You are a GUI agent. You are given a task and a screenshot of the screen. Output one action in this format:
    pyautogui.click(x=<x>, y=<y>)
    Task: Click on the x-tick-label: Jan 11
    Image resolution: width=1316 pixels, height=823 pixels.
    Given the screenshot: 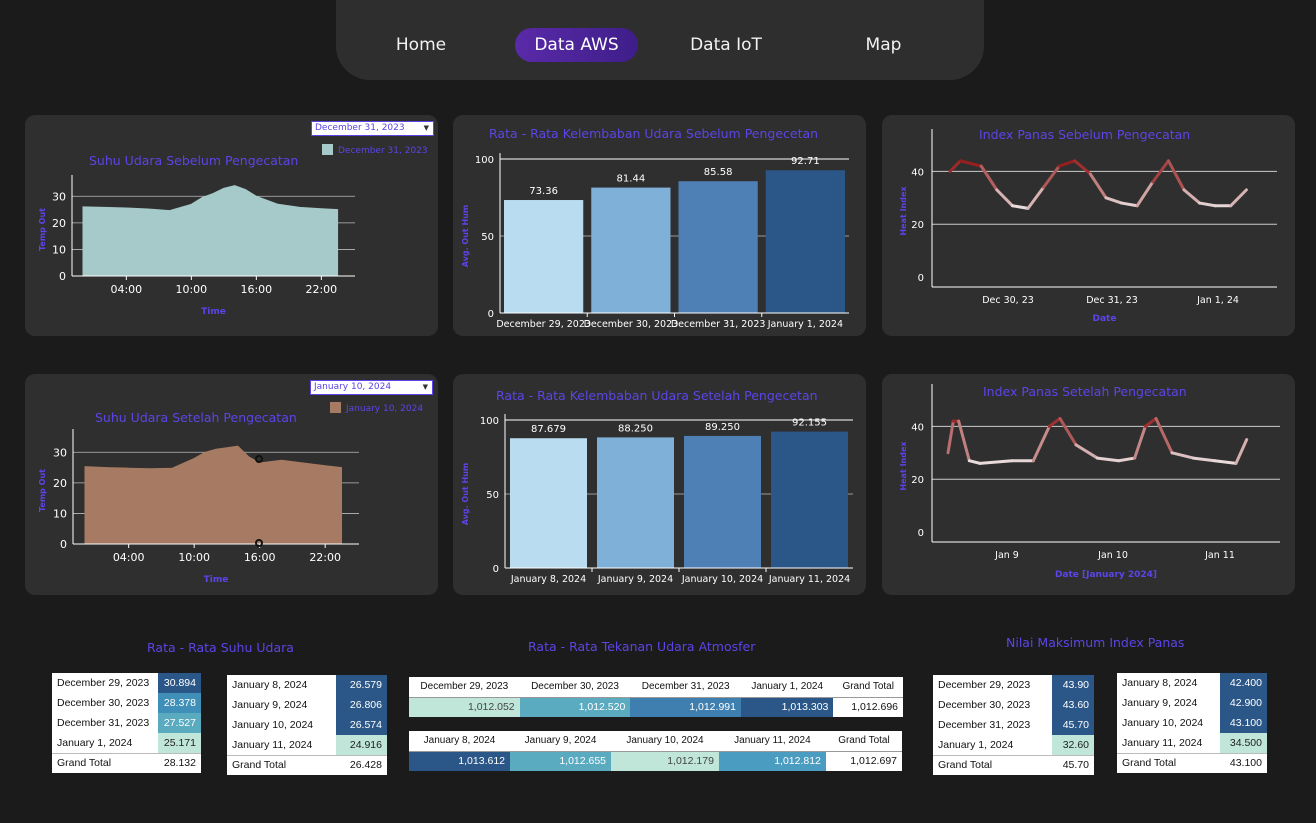 What is the action you would take?
    pyautogui.click(x=1219, y=555)
    